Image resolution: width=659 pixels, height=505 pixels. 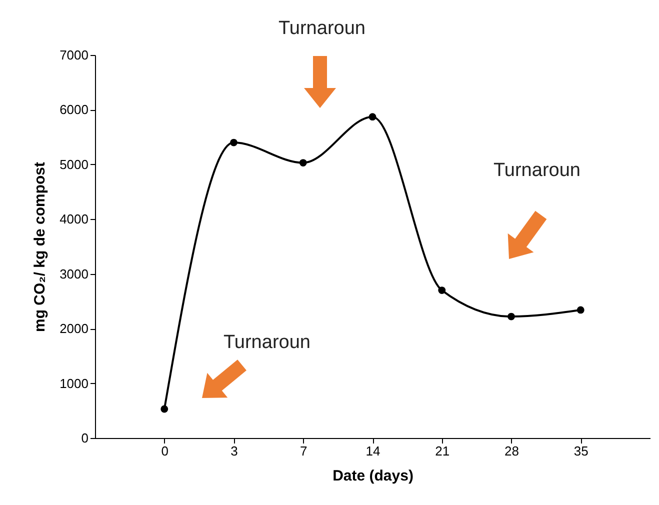 What do you see at coordinates (442, 451) in the screenshot?
I see `x-tick-label: 21` at bounding box center [442, 451].